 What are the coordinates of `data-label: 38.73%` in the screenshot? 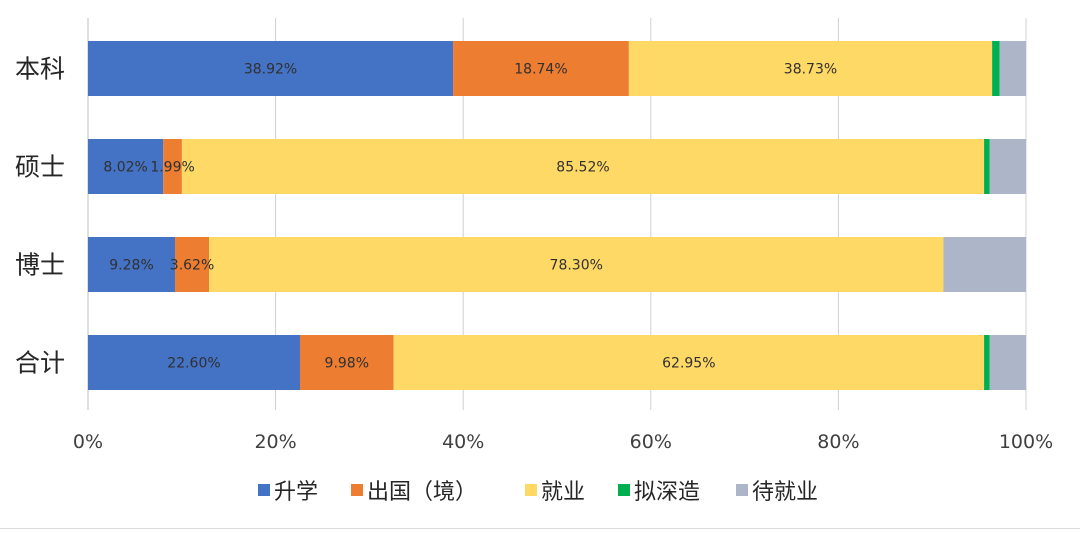 It's located at (810, 70).